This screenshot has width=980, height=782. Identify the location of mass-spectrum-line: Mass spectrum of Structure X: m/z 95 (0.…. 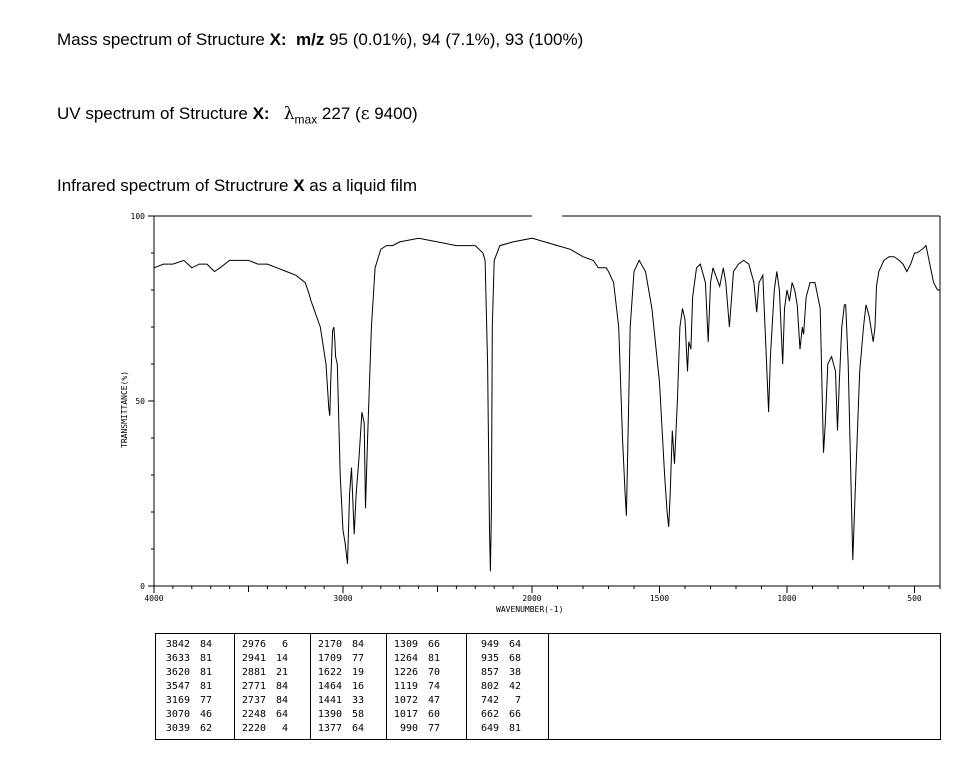
(320, 40).